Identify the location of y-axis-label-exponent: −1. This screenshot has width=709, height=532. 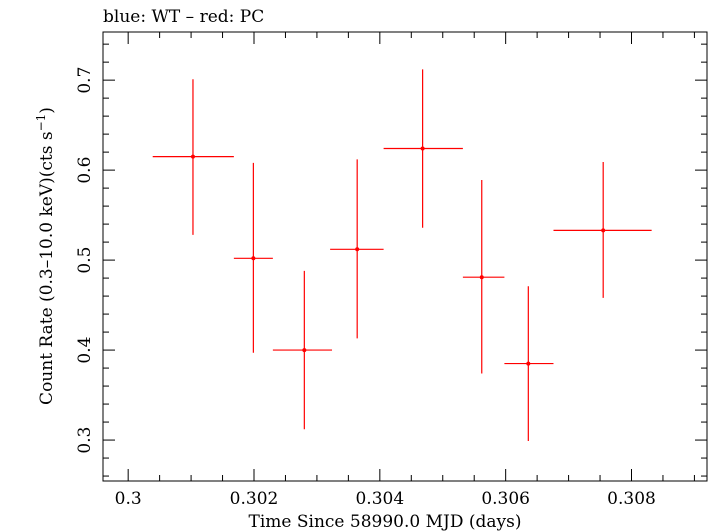
(41, 123).